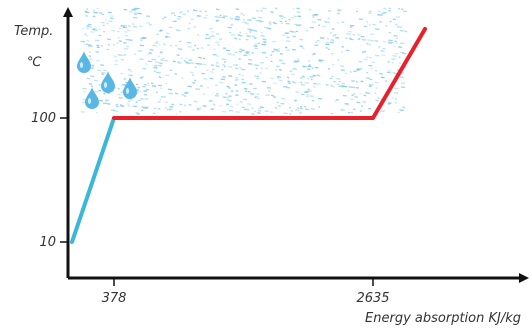 This screenshot has width=531, height=329. I want to click on x-tick-label: 378, so click(114, 298).